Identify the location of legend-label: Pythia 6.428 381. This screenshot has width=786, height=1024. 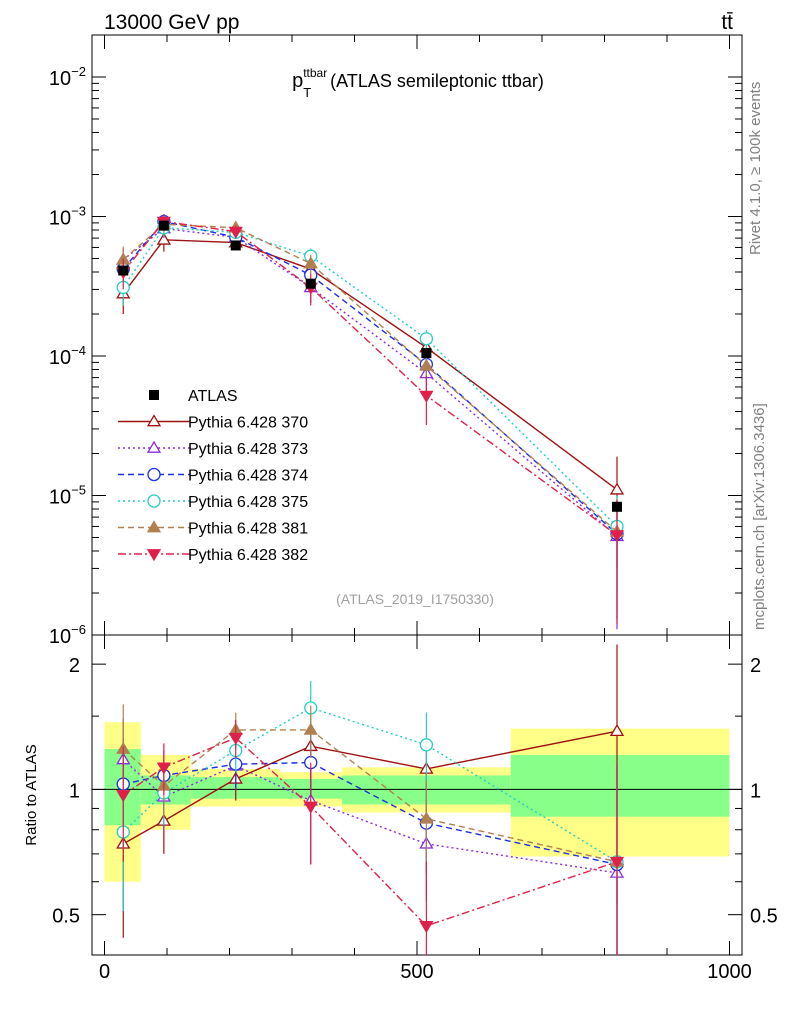
(248, 529).